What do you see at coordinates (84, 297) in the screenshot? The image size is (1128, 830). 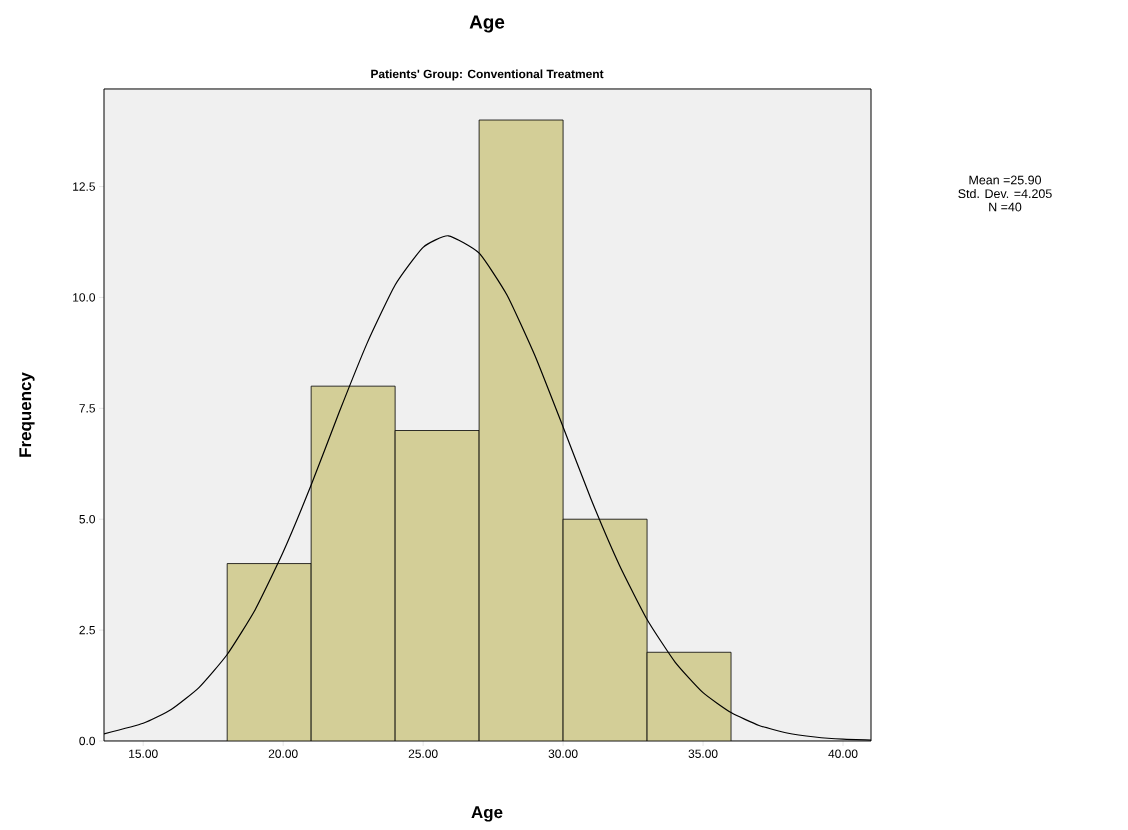 I see `y-tick-label: 10.0` at bounding box center [84, 297].